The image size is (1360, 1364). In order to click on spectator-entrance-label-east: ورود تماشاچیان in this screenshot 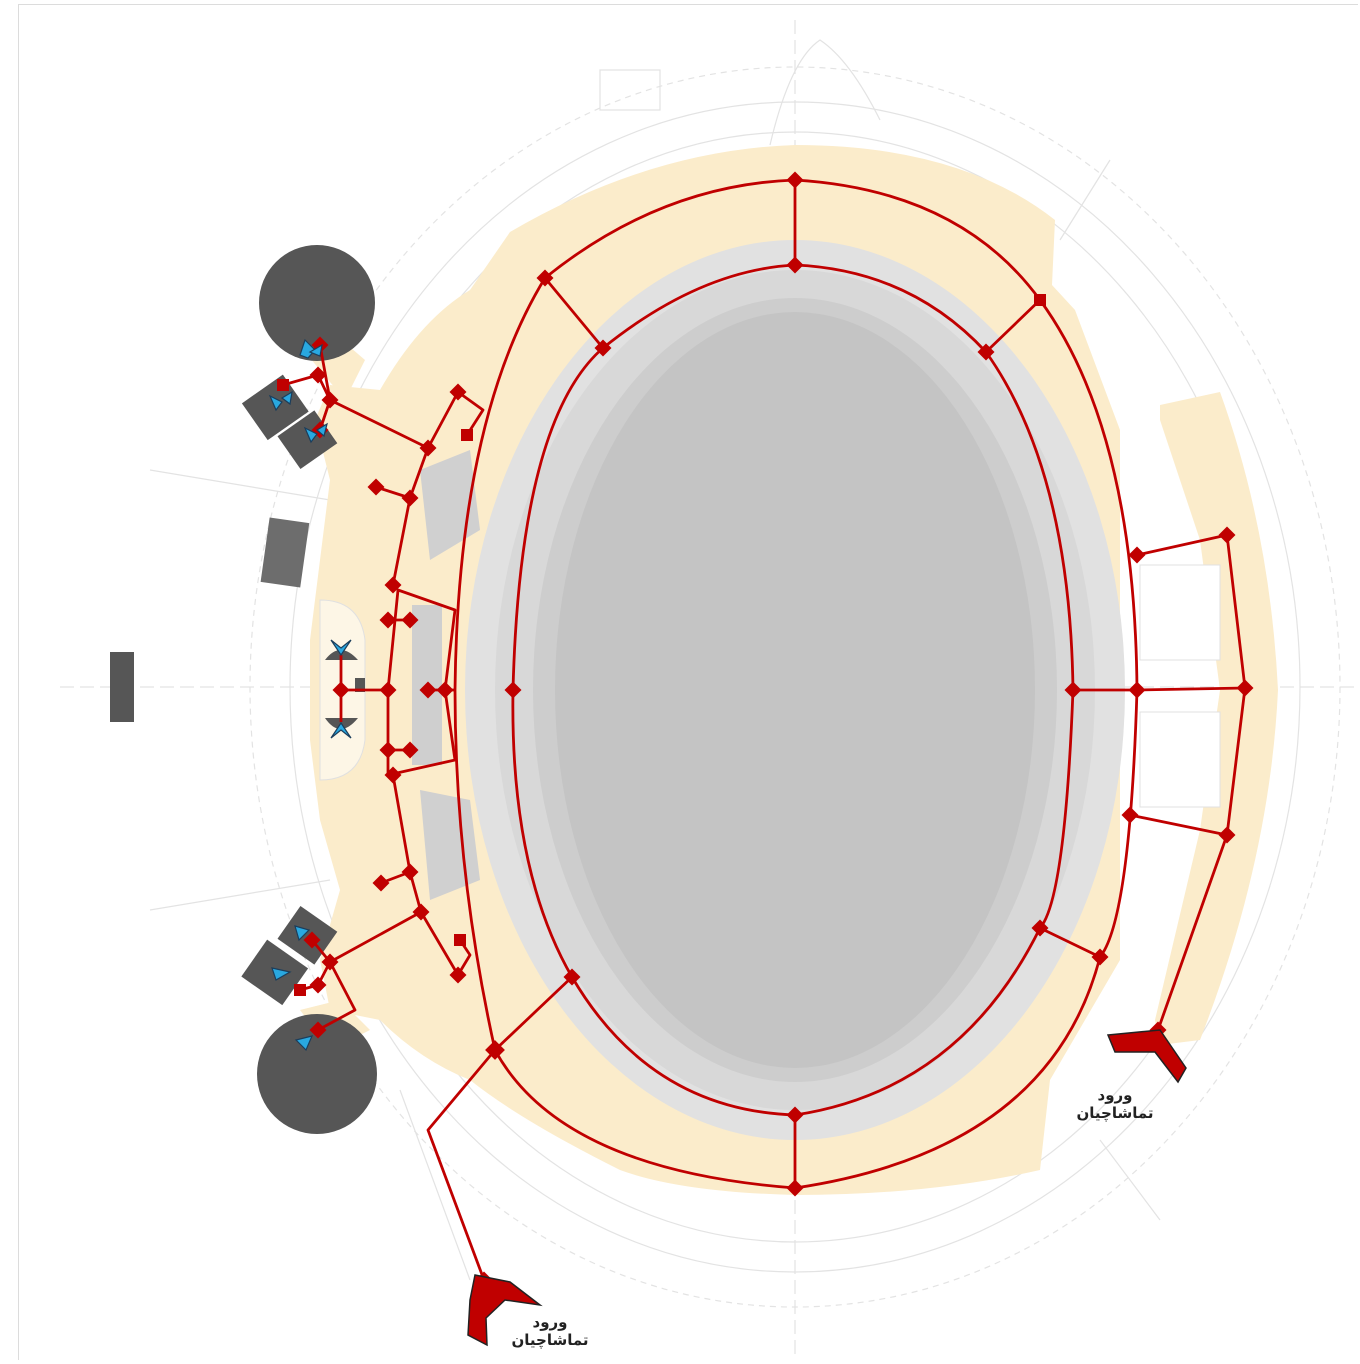, I will do `click(1115, 1104)`.